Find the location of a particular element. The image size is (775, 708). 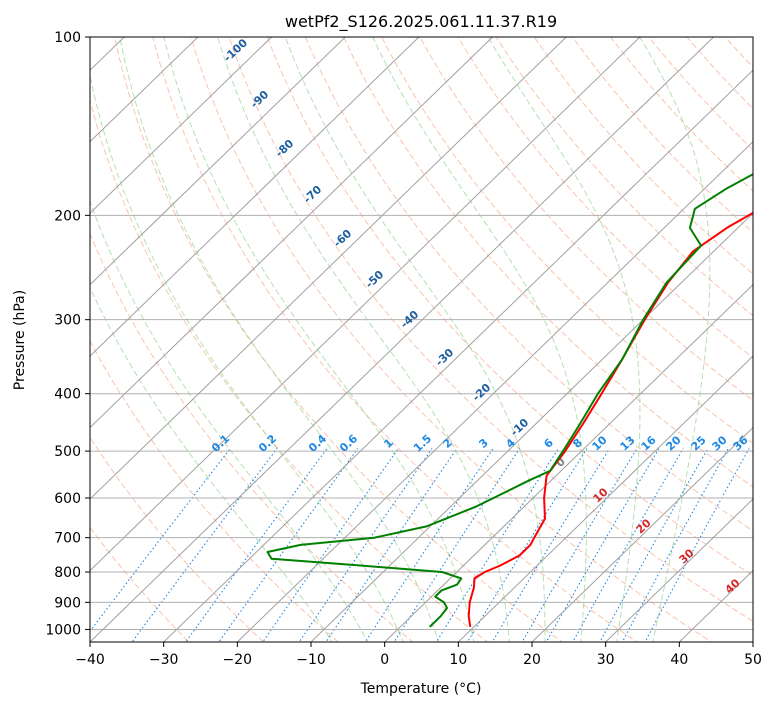

dry-adiabat-label: -90 is located at coordinates (260, 99).